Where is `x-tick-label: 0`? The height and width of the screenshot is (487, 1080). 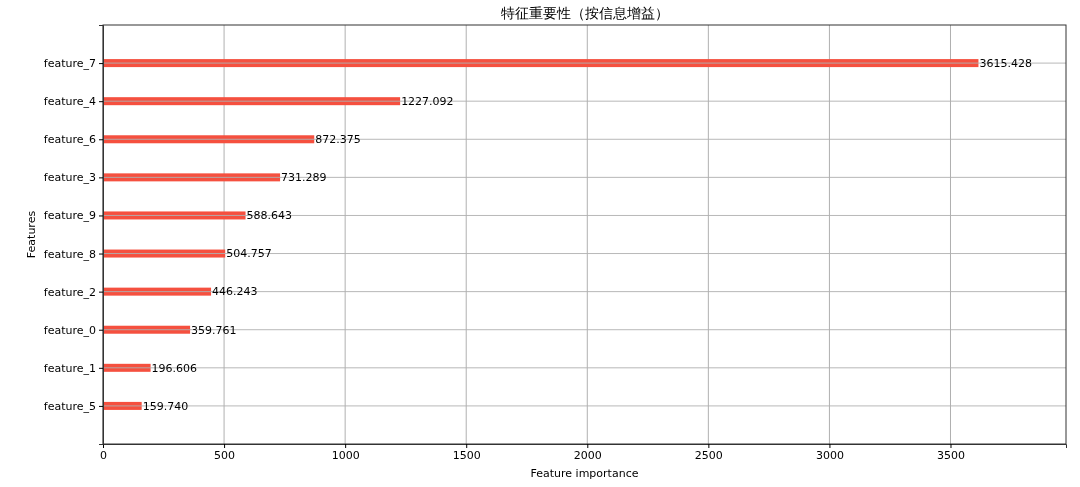
x-tick-label: 0 is located at coordinates (103, 455).